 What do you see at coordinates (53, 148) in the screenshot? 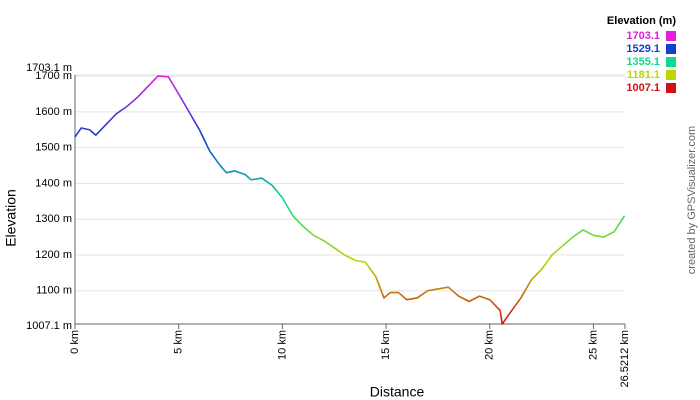
I see `y-tick-label: 1500 m` at bounding box center [53, 148].